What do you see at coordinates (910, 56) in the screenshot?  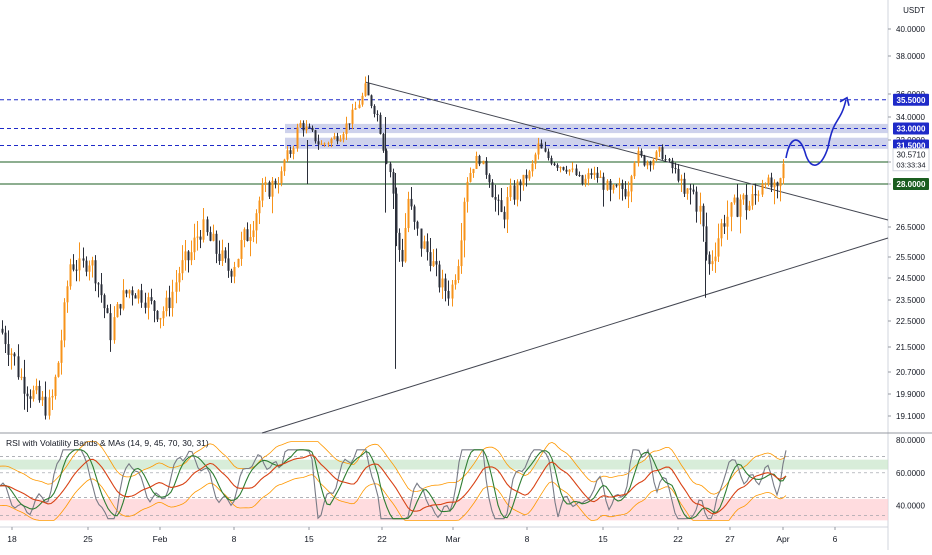 I see `y-tick-label: 38.0000` at bounding box center [910, 56].